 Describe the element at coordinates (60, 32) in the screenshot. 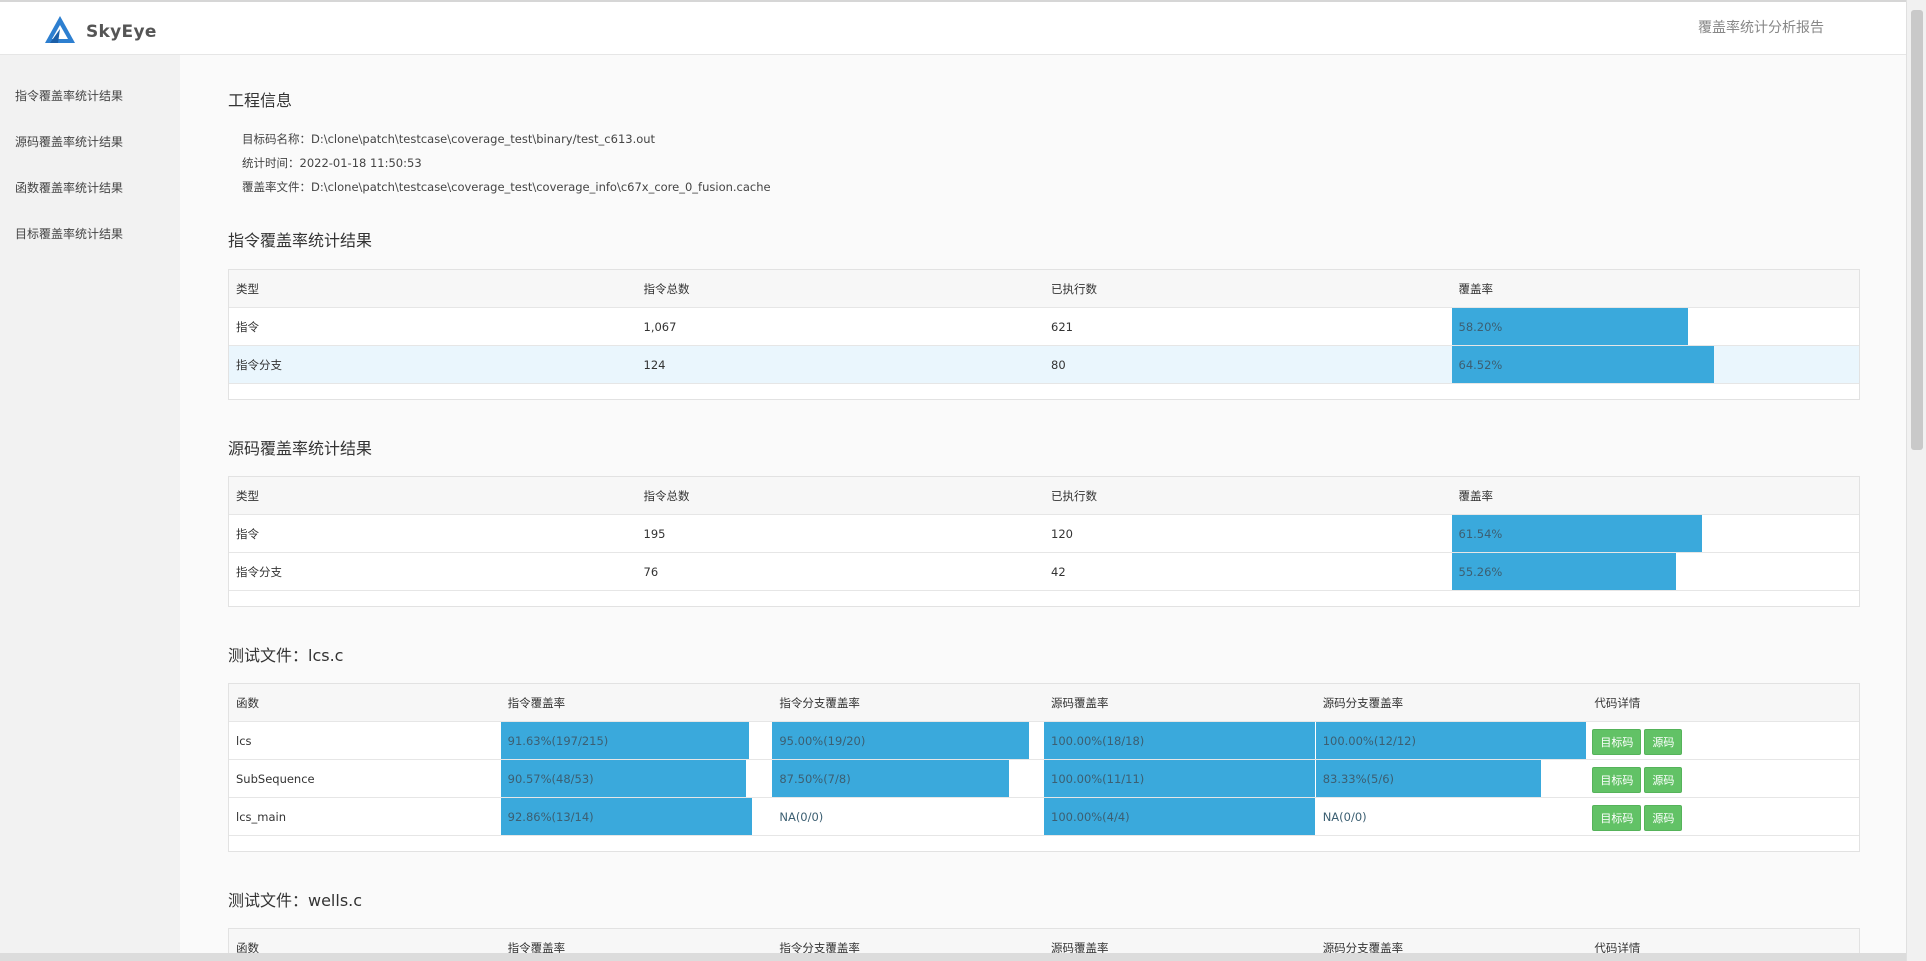

I see `skyeye-logo-icon` at that location.